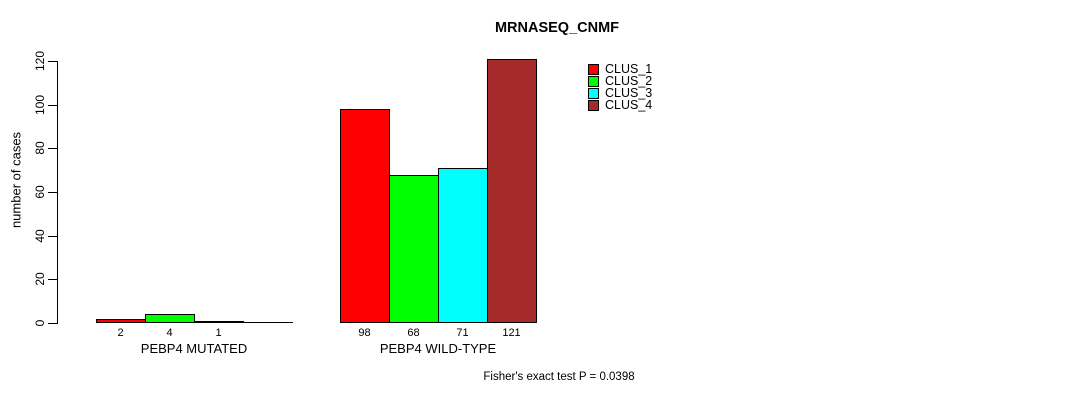  Describe the element at coordinates (16, 180) in the screenshot. I see `y-axis-label: number of cases` at that location.